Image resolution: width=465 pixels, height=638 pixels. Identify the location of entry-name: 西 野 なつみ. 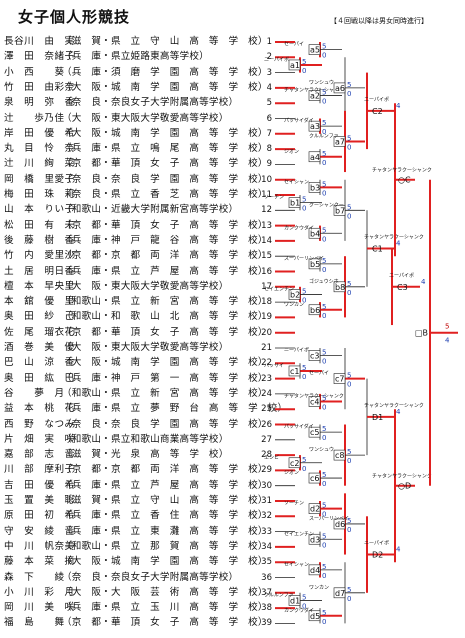
(39, 424).